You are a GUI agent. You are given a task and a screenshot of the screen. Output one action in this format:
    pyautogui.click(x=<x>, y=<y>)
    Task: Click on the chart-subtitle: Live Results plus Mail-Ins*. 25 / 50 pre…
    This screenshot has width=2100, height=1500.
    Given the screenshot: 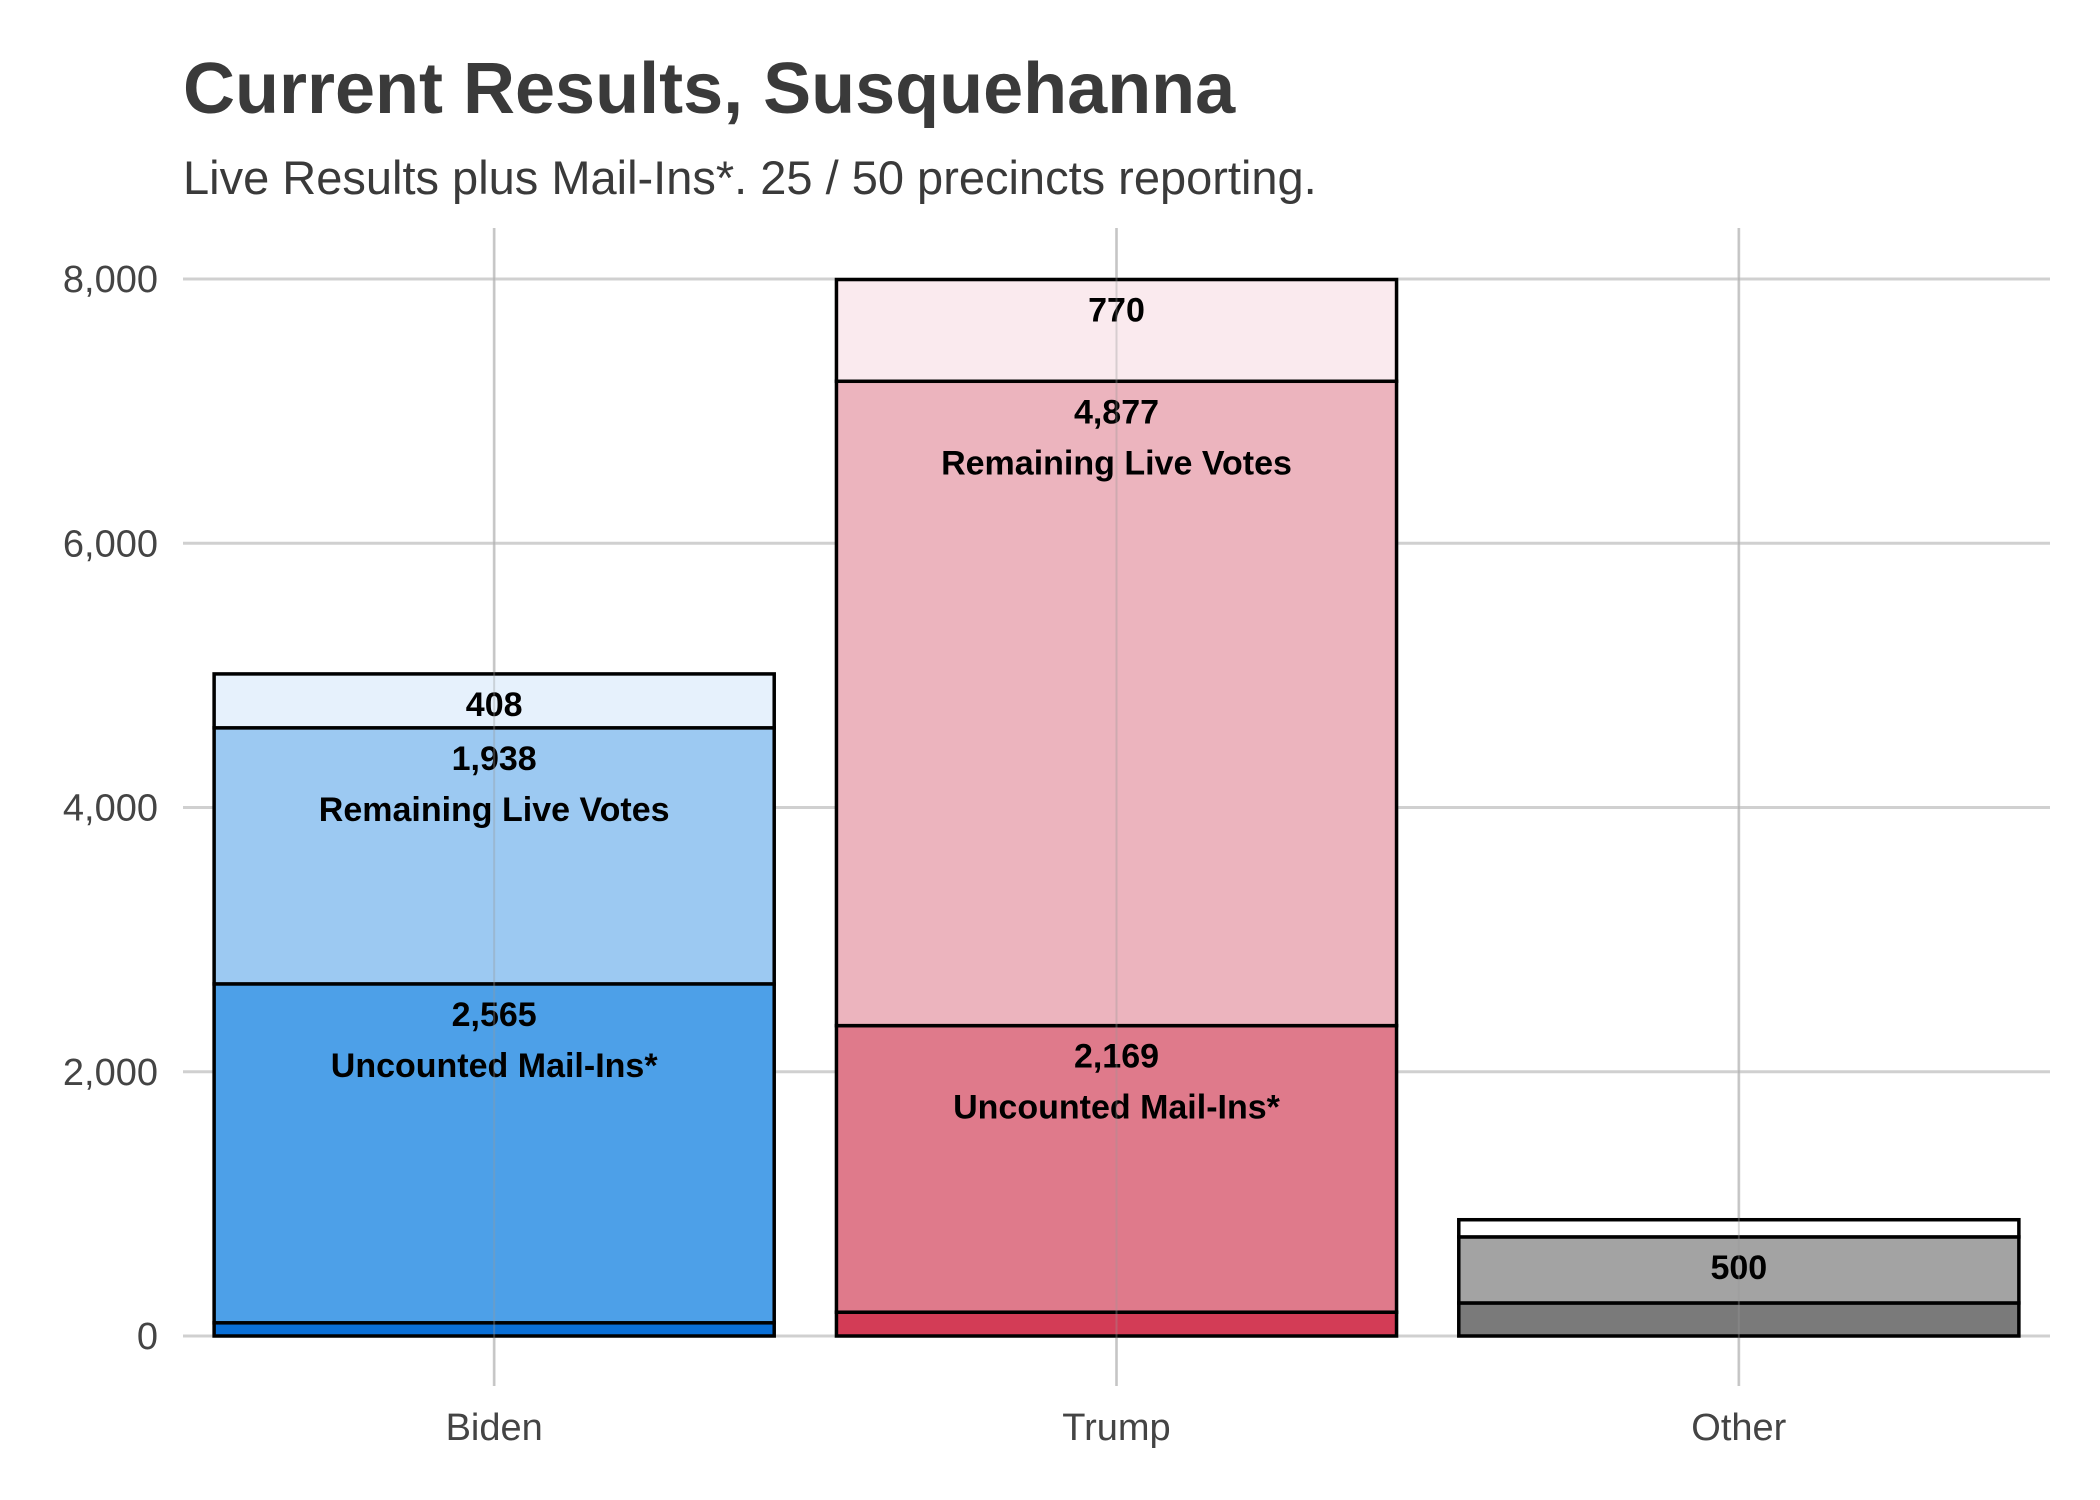 What is the action you would take?
    pyautogui.click(x=750, y=177)
    